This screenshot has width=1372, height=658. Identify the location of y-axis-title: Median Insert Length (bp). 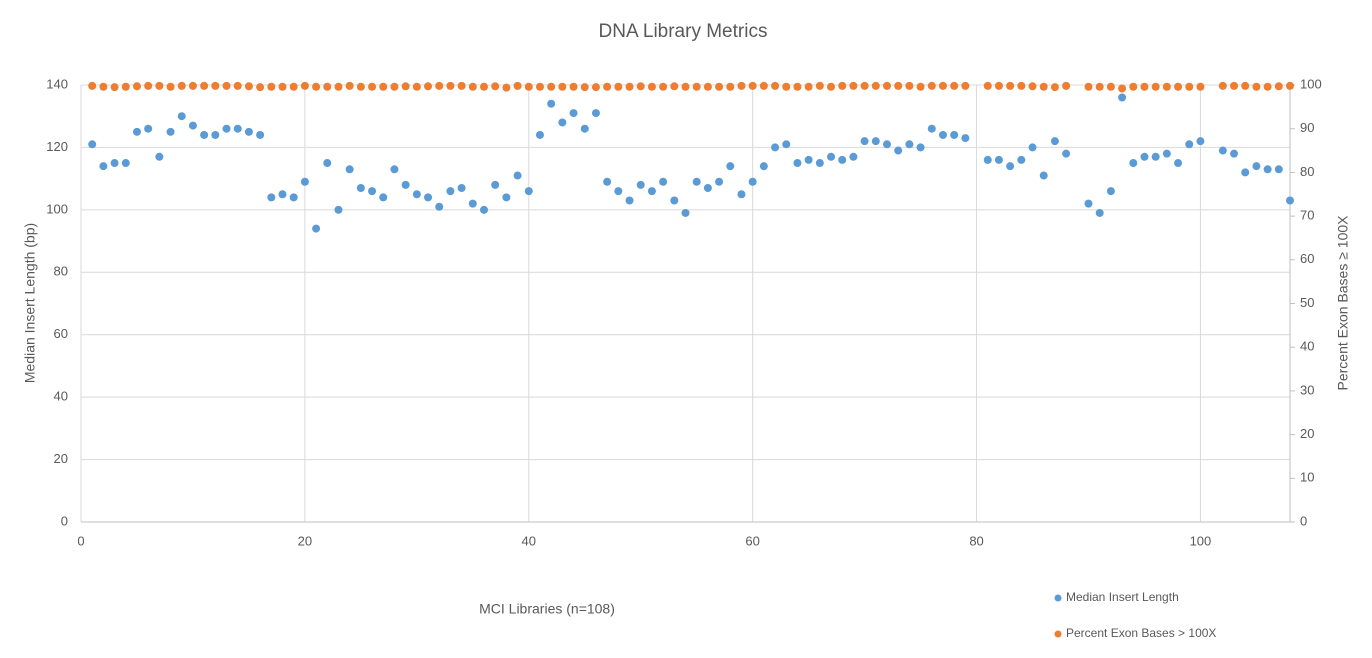
(30, 303).